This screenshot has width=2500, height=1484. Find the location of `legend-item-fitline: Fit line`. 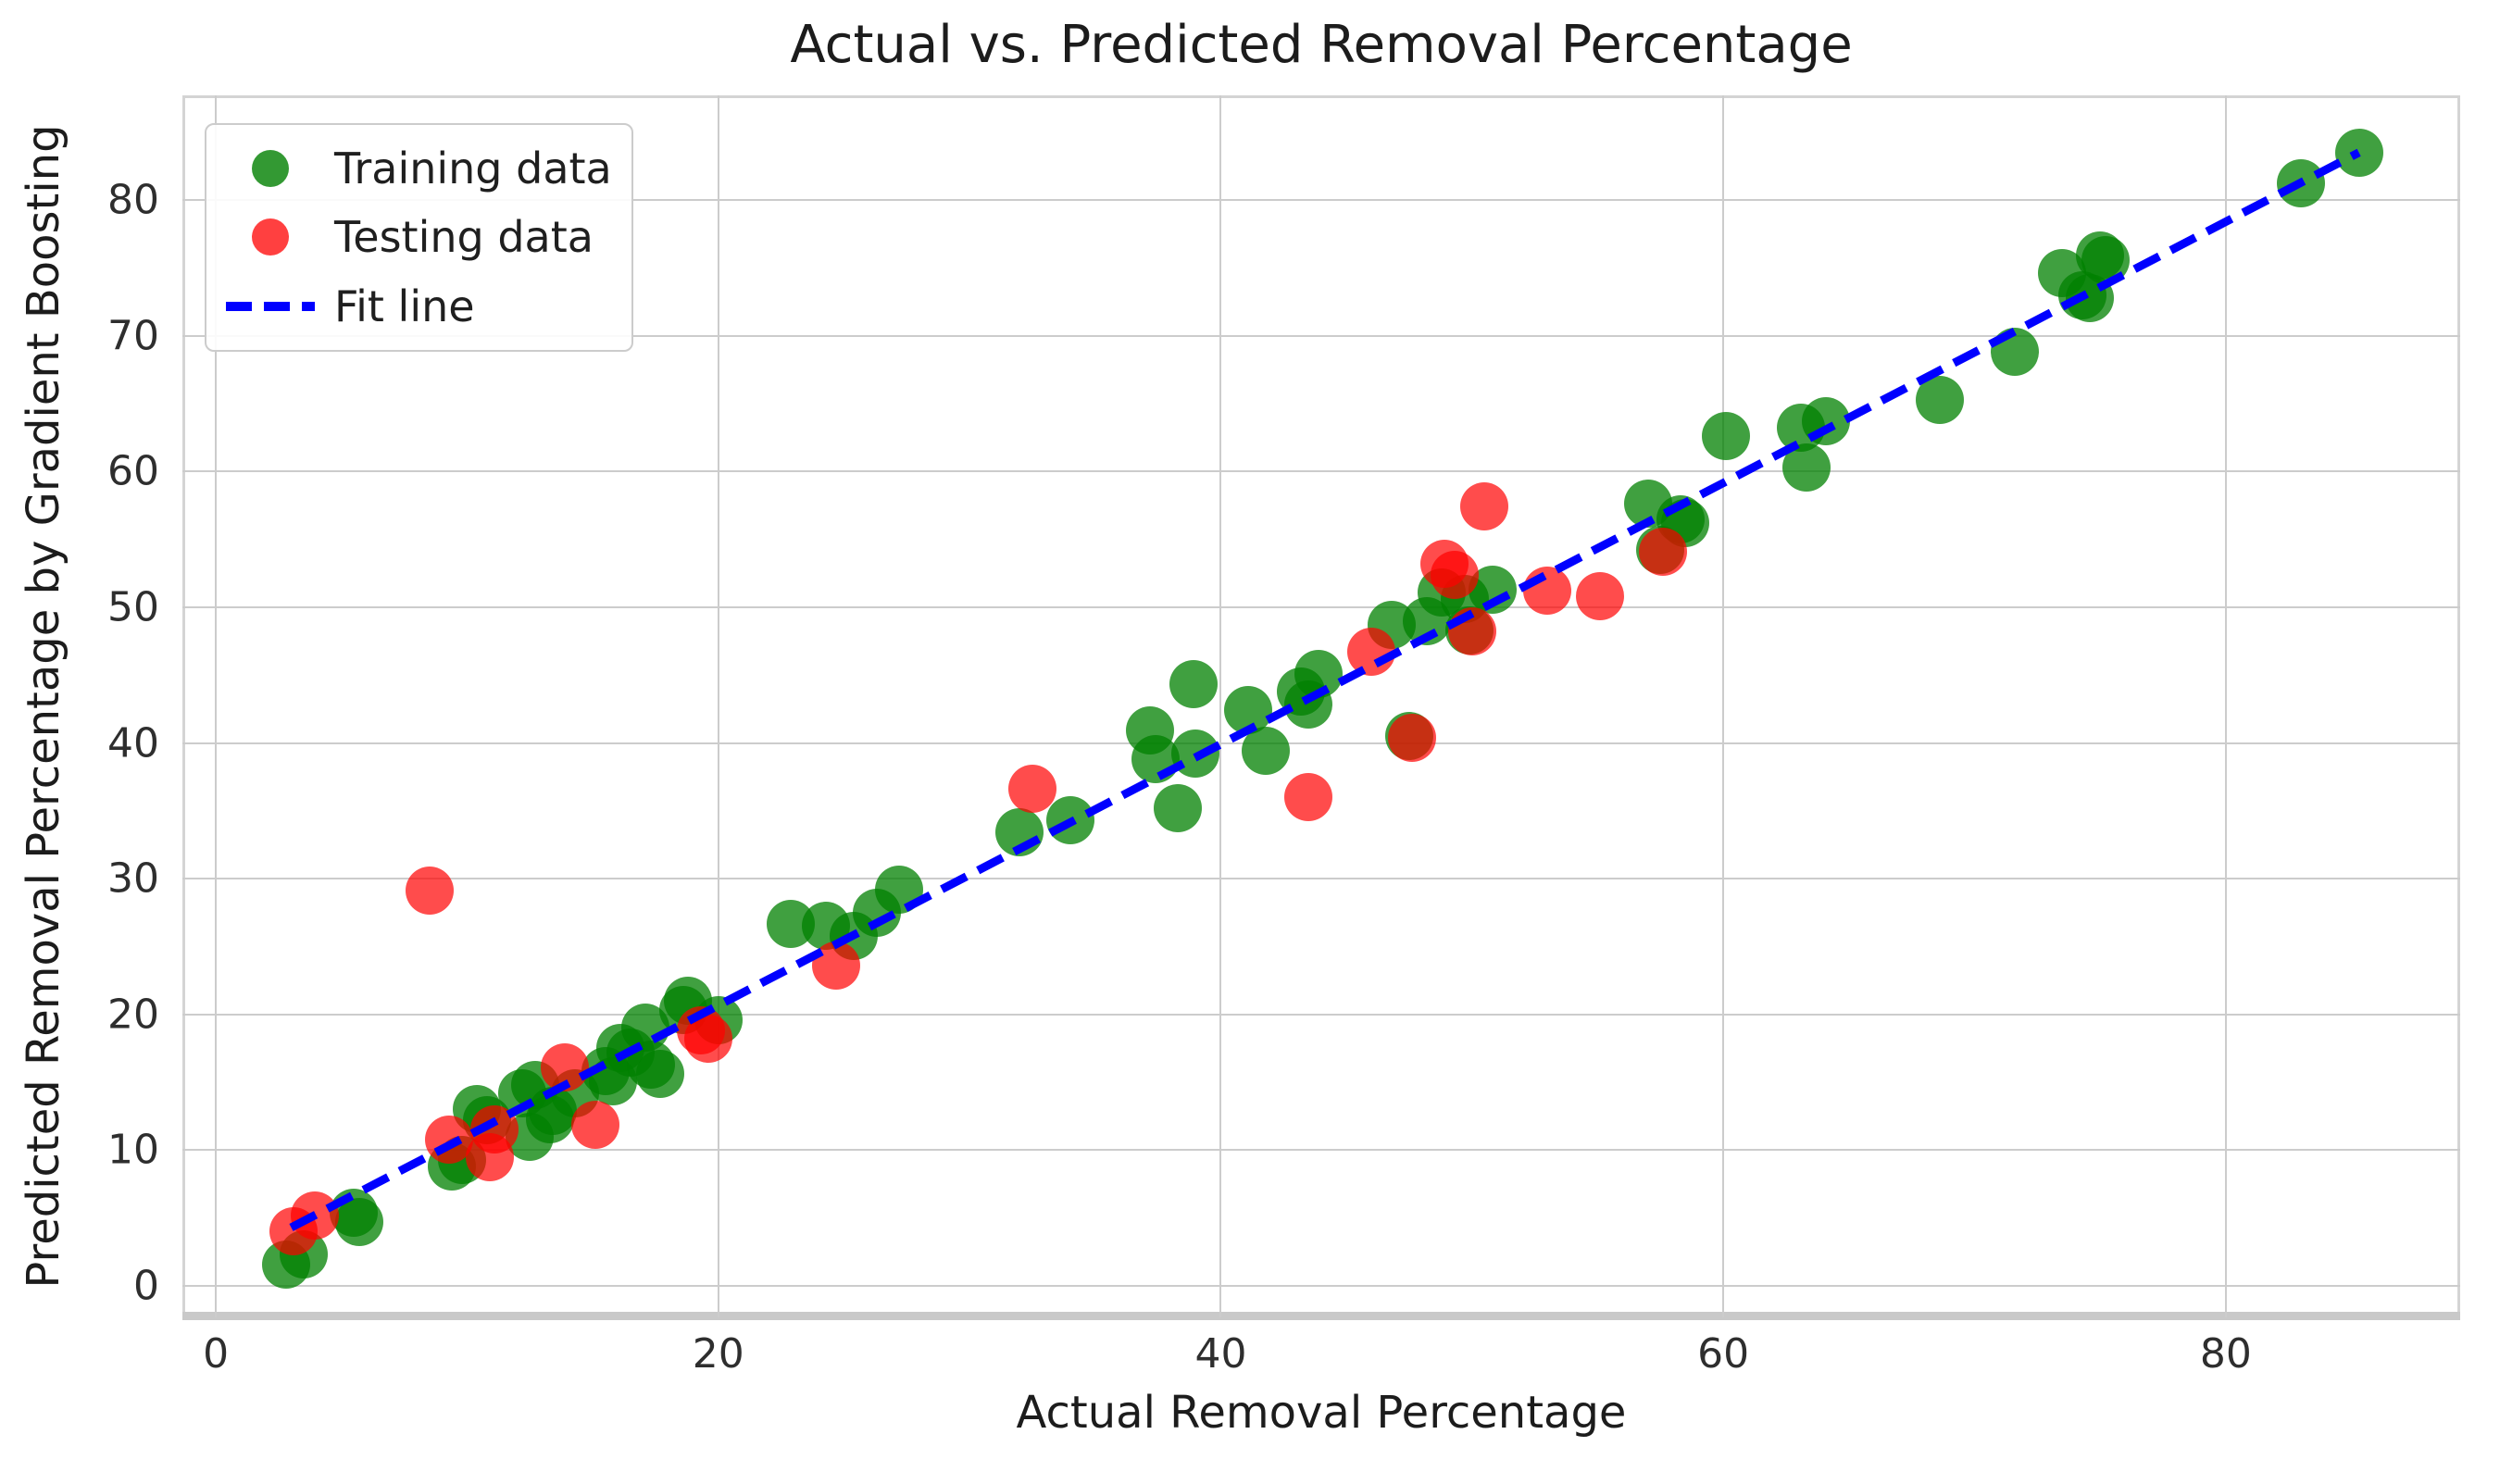

legend-item-fitline: Fit line is located at coordinates (418, 306).